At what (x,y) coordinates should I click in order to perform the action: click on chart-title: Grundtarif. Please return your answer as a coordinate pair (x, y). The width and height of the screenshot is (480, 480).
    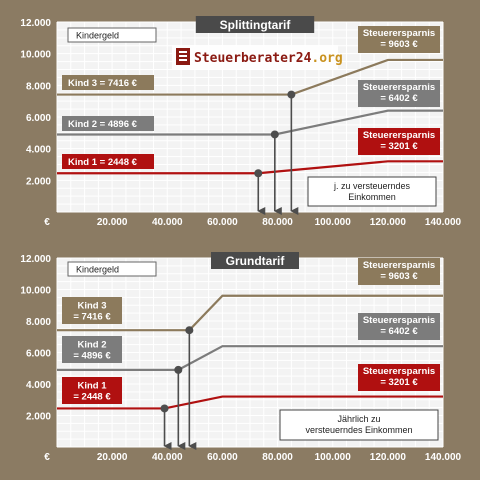
    Looking at the image, I should click on (256, 261).